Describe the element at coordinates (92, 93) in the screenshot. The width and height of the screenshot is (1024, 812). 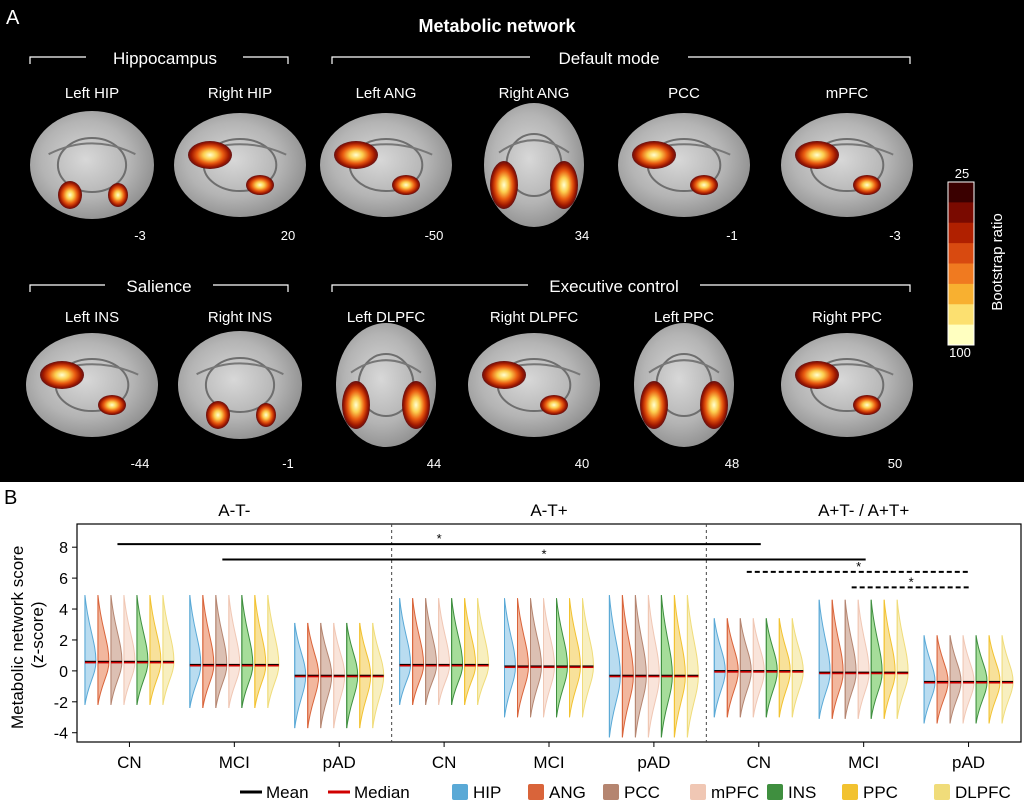
I see `slice-label: Left HIP` at that location.